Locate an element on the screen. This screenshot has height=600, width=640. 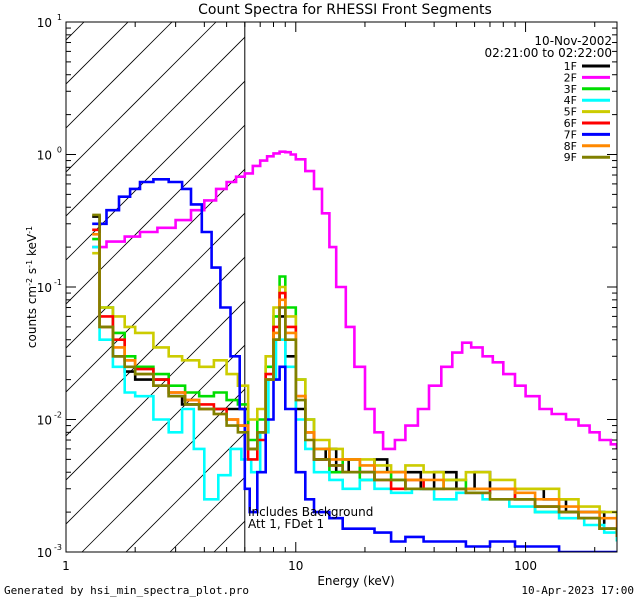
x-axis-label: Energy (keV) is located at coordinates (355, 581).